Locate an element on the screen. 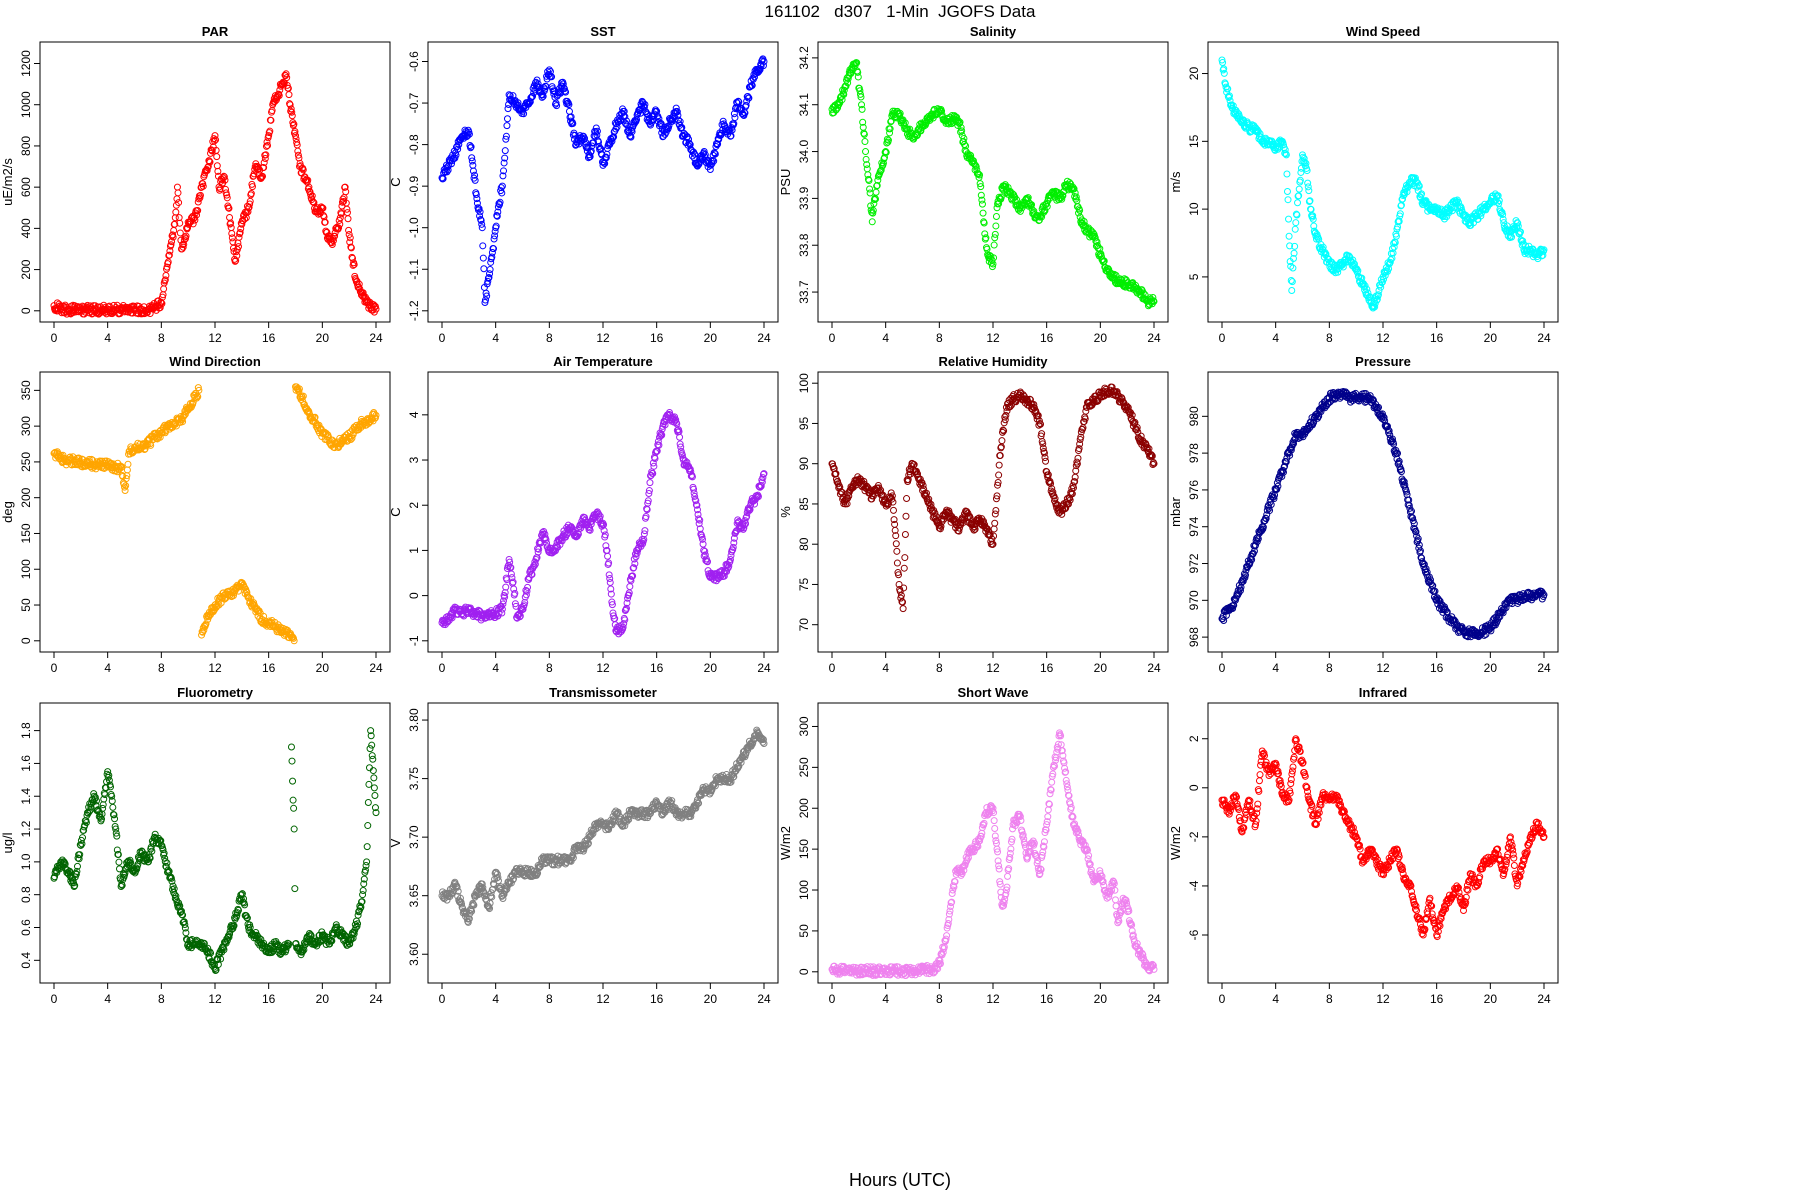  chart-title: Fluorometry is located at coordinates (215, 692).